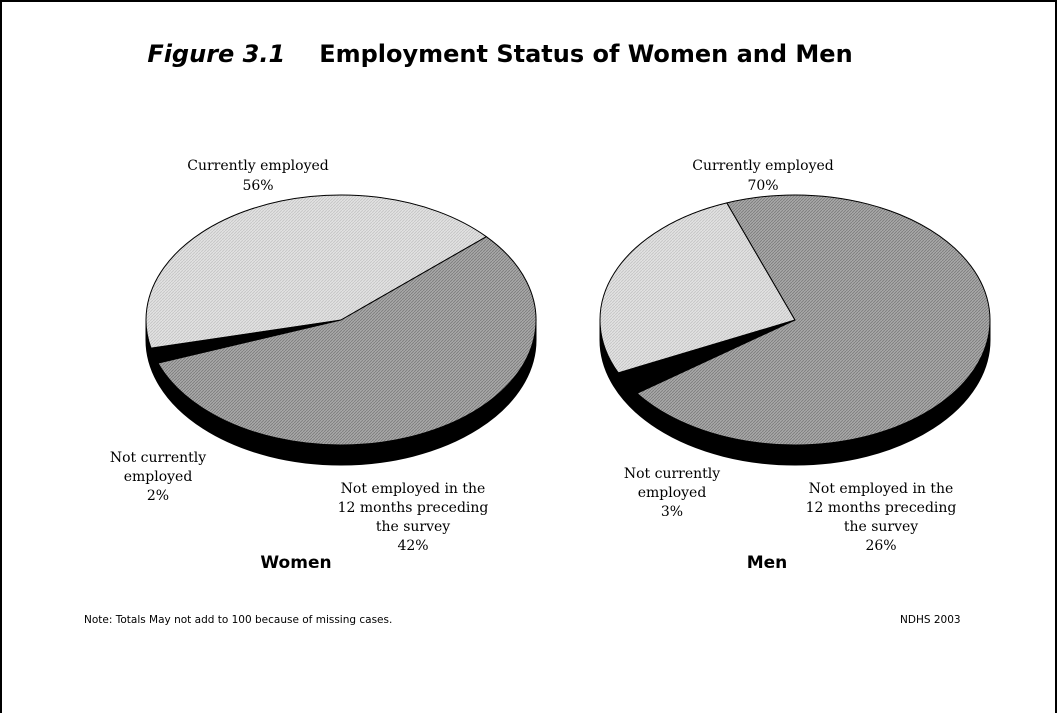 This screenshot has width=1060, height=713. Describe the element at coordinates (413, 489) in the screenshot. I see `women-notemployed-label-1: Not employed in the` at that location.